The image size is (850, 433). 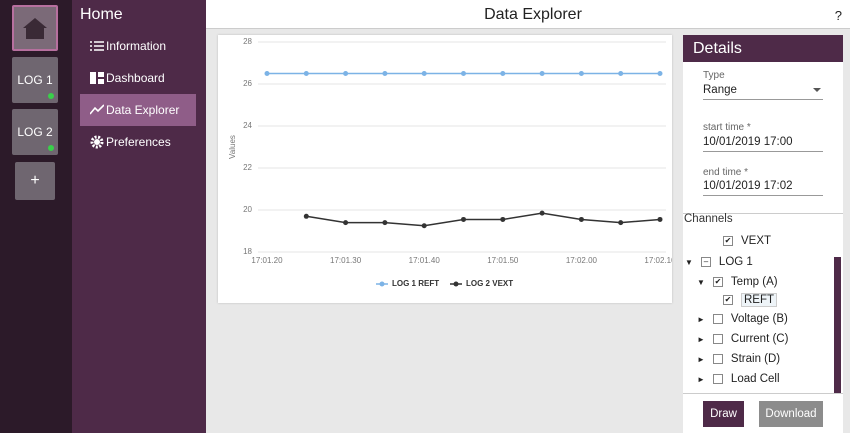 I want to click on download-button: Download, so click(x=791, y=414).